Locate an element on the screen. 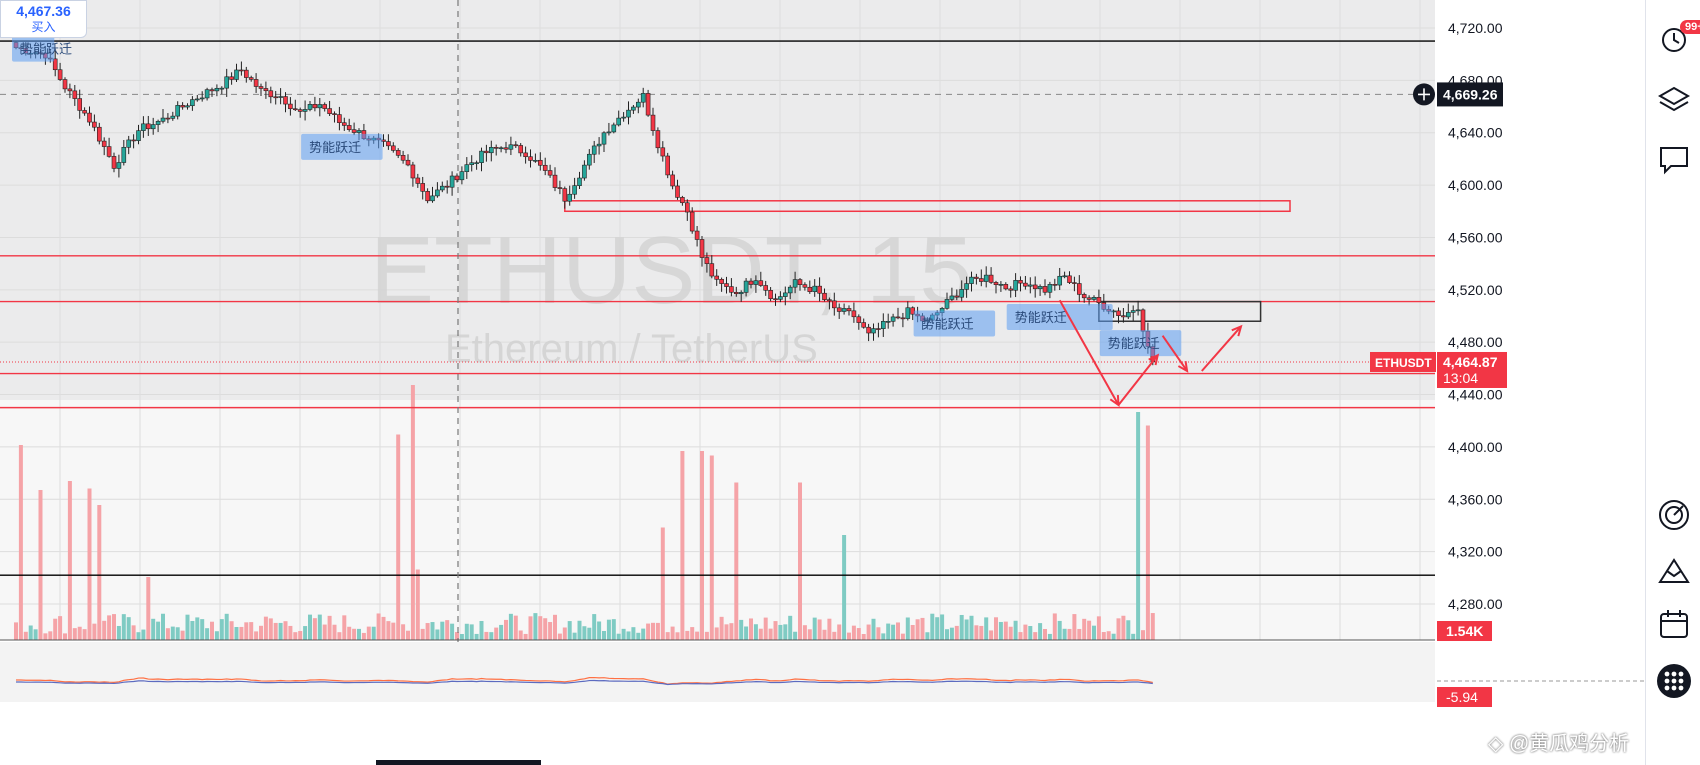  top-badge-label: 买入 is located at coordinates (43, 27).